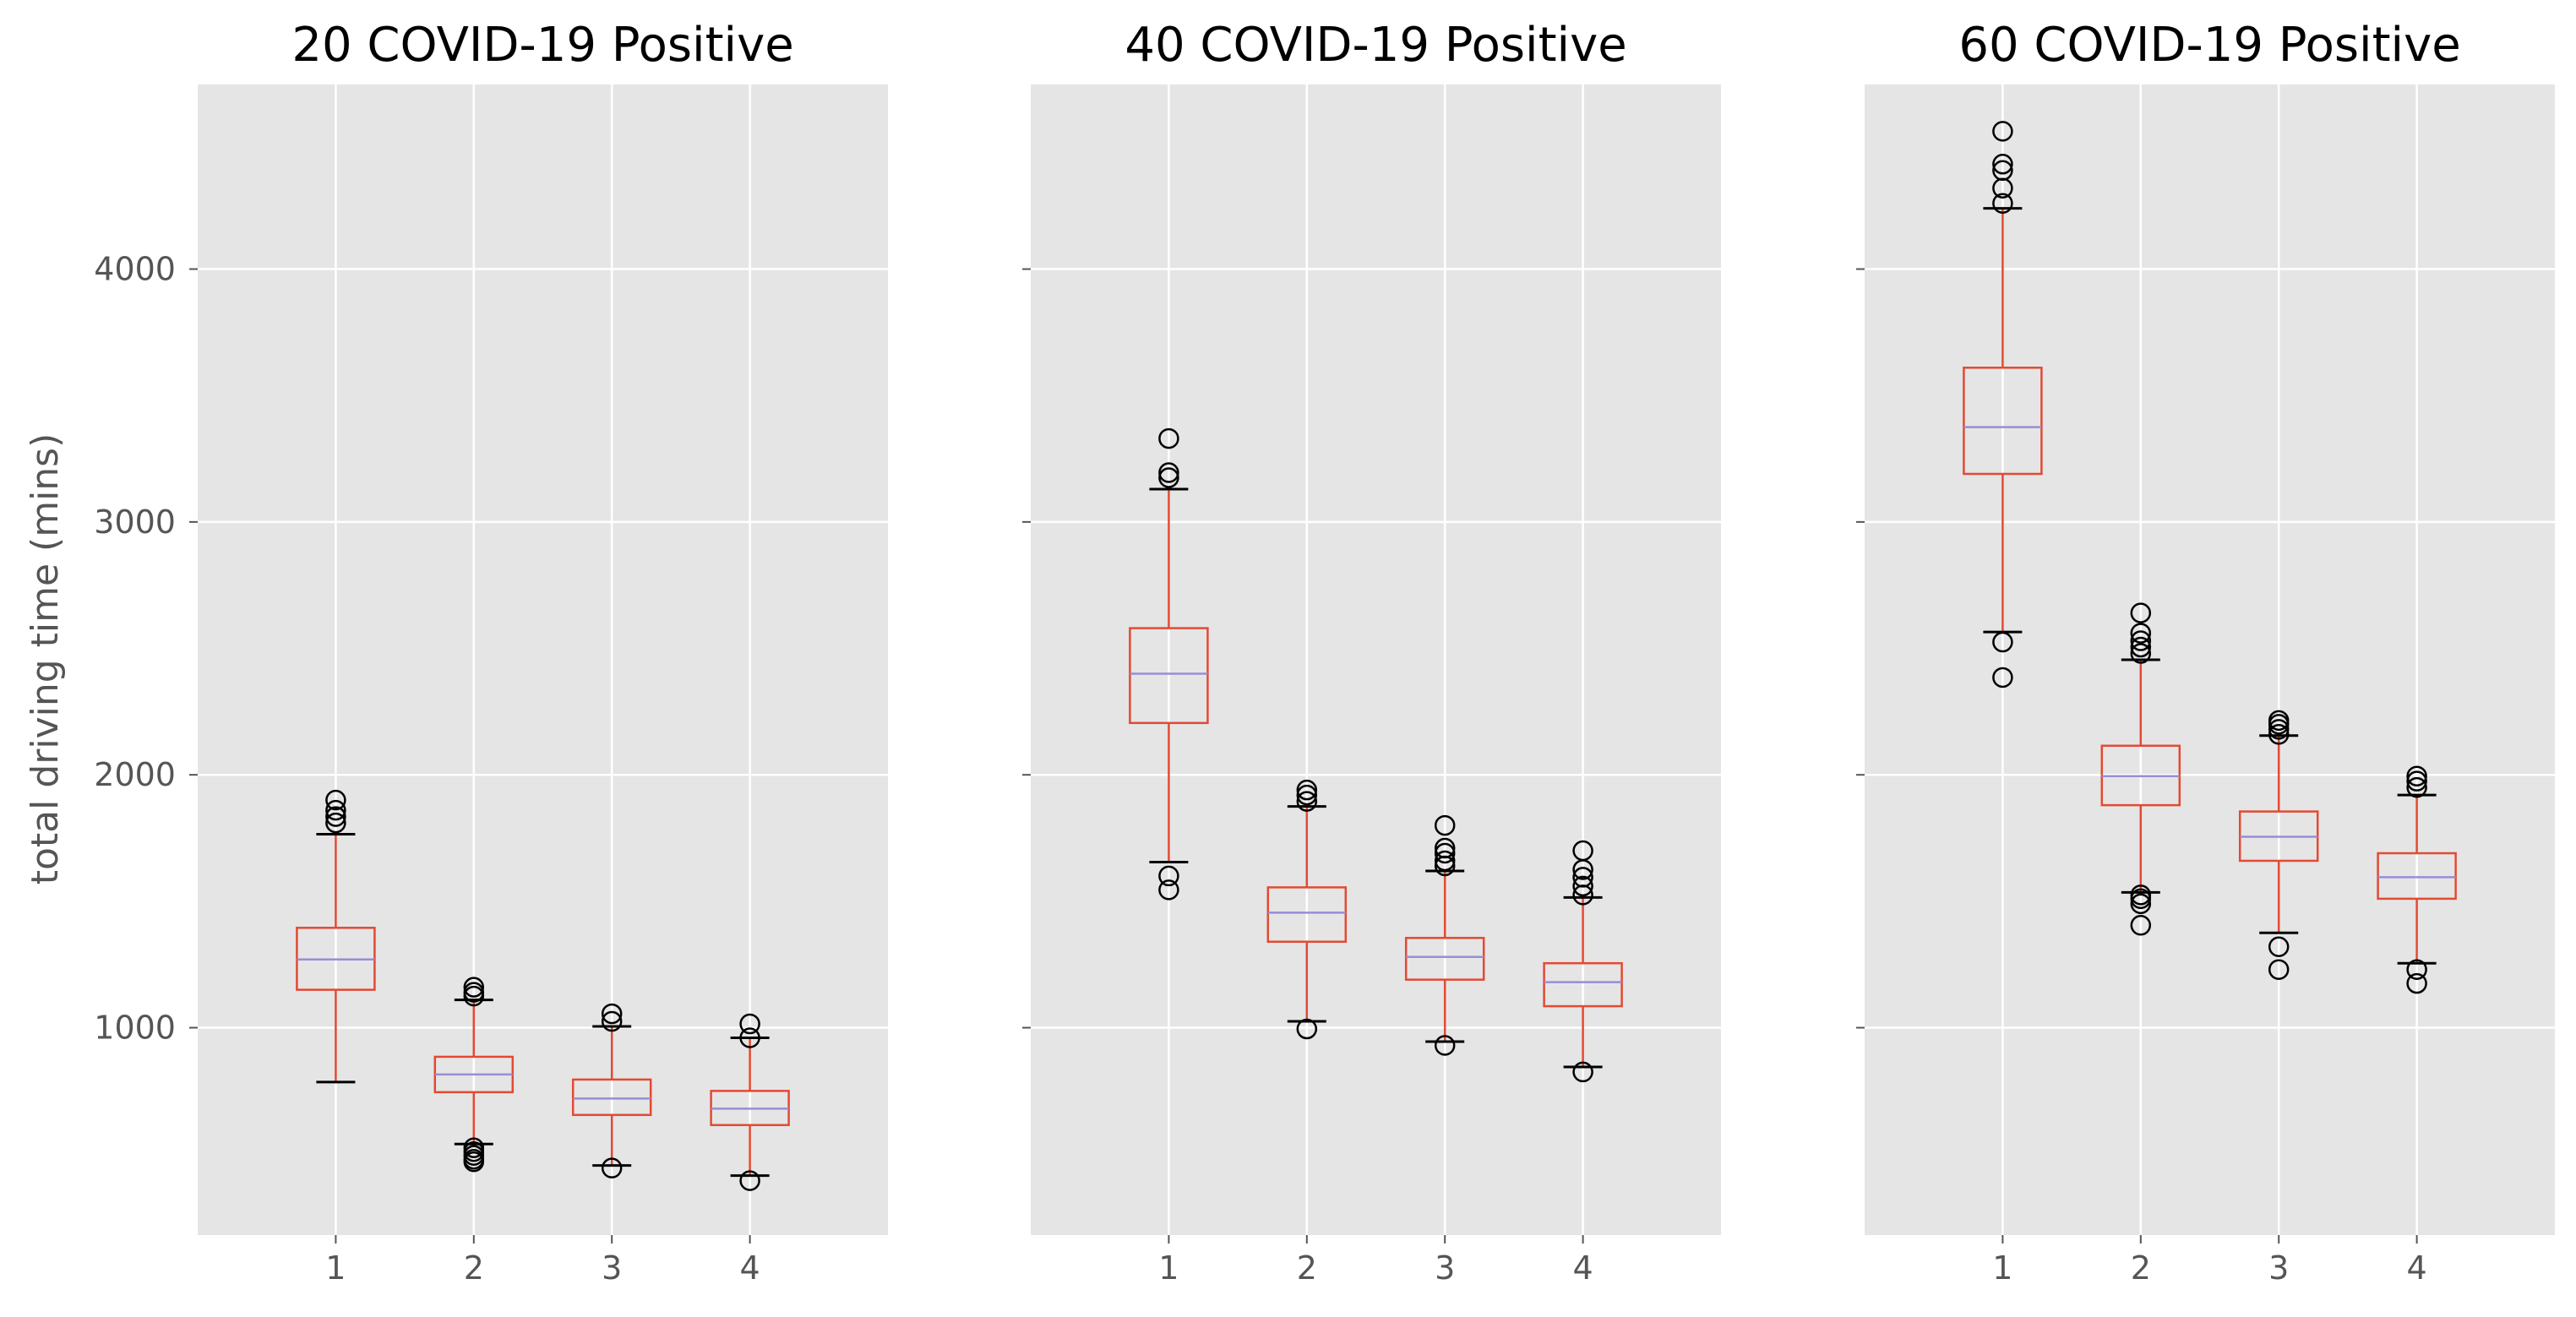  What do you see at coordinates (135, 269) in the screenshot?
I see `y-tick-label: 4000` at bounding box center [135, 269].